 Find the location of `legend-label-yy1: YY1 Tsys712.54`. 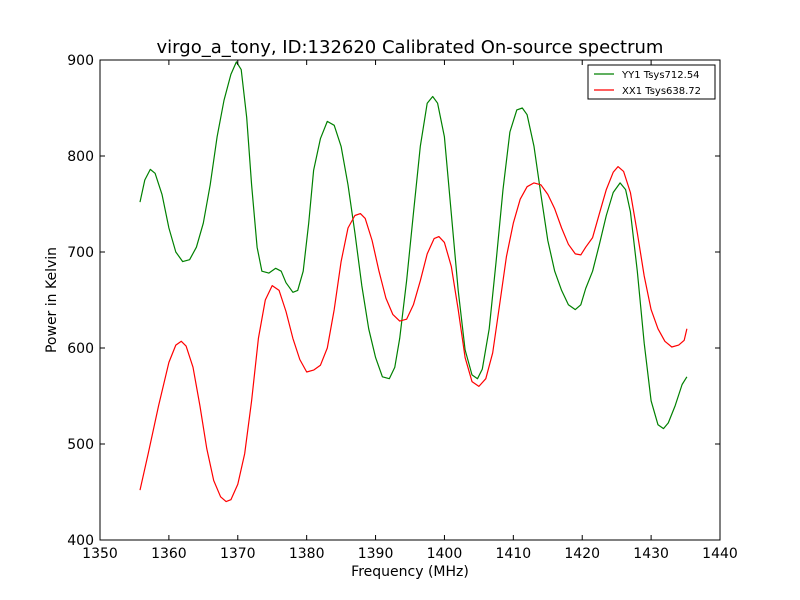

legend-label-yy1: YY1 Tsys712.54 is located at coordinates (660, 75).